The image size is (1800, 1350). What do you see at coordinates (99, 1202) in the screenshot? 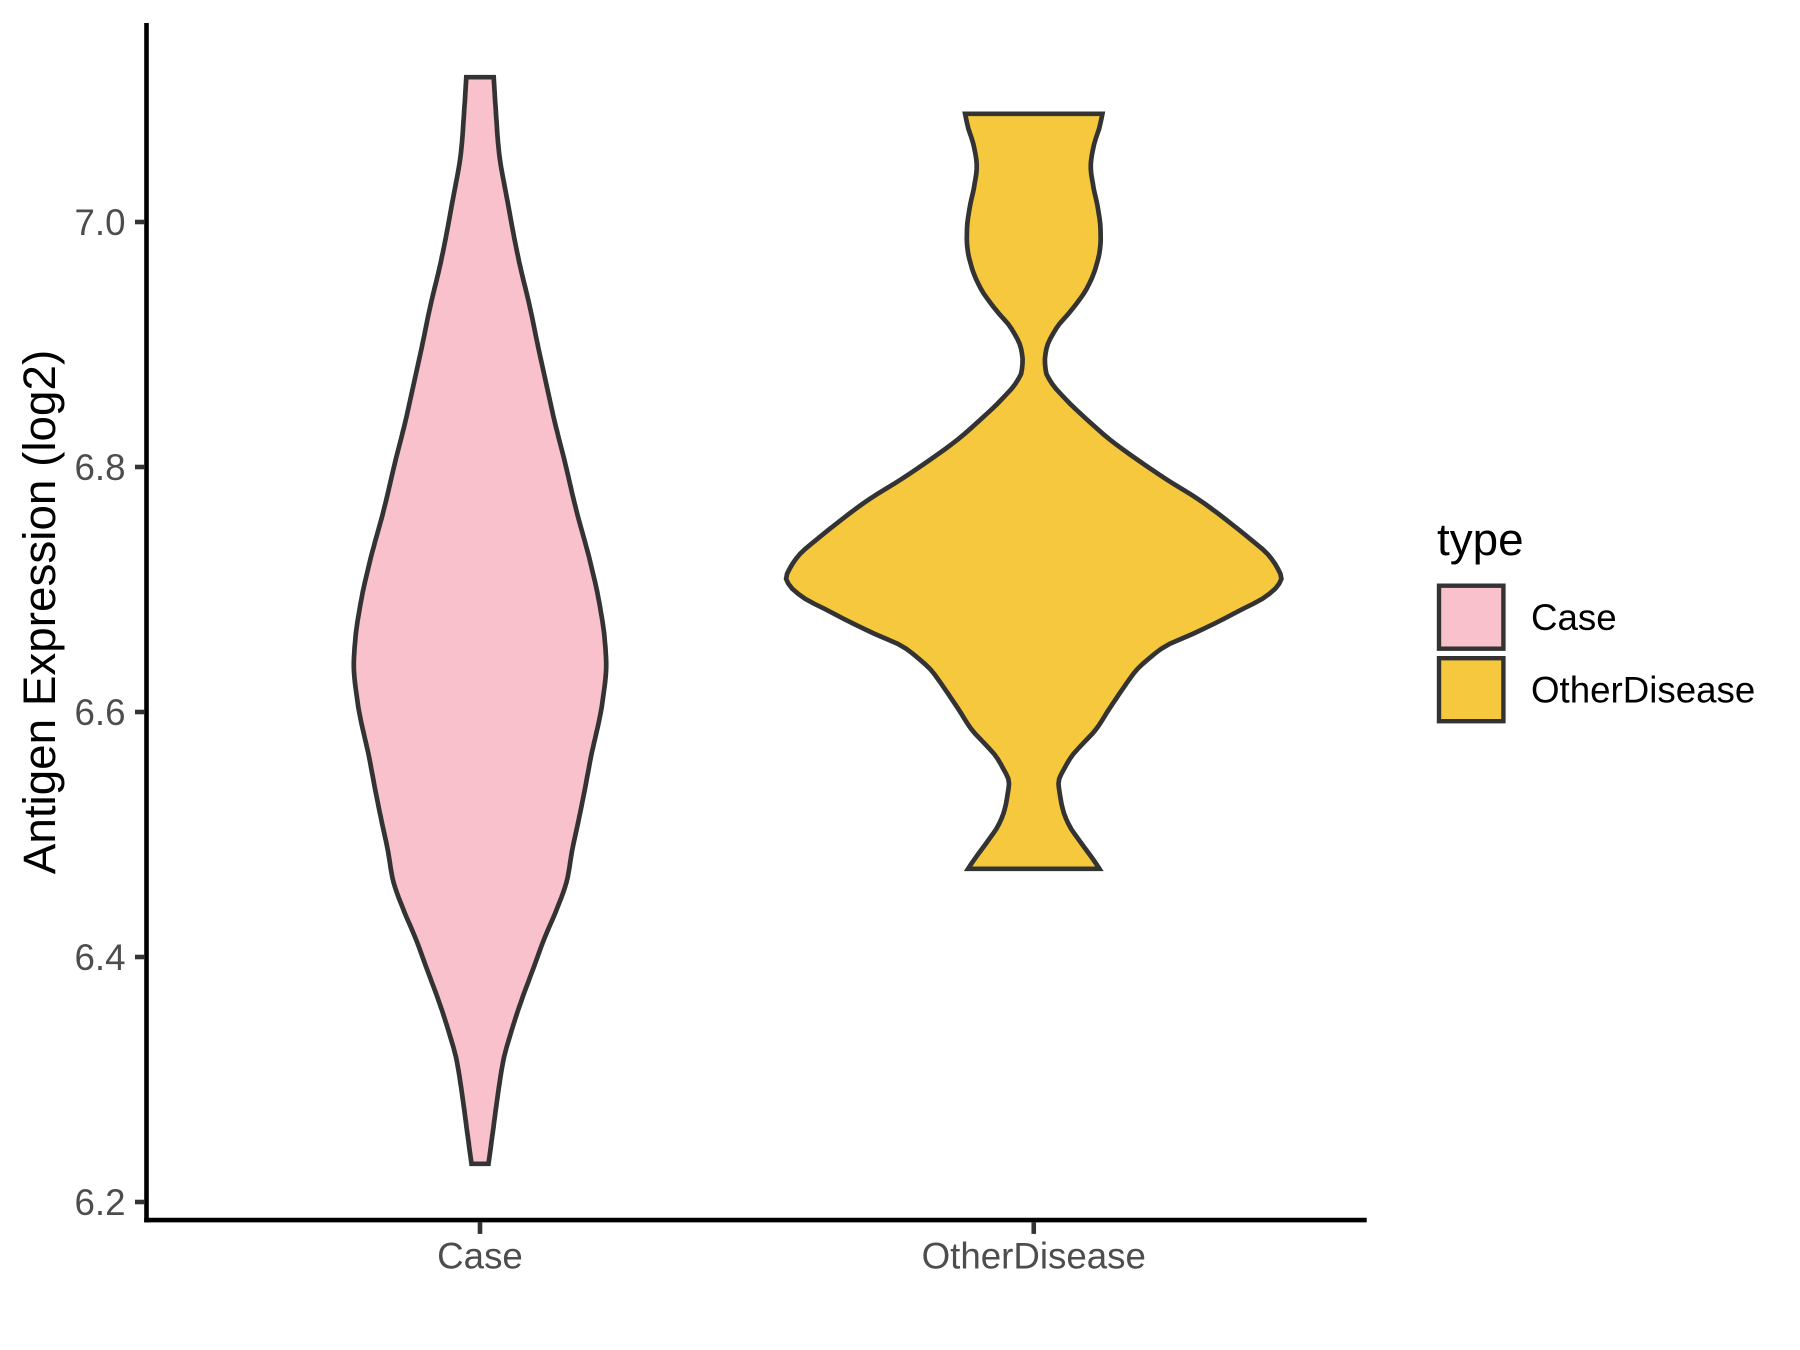
I see `svg-text: 6.2` at bounding box center [99, 1202].